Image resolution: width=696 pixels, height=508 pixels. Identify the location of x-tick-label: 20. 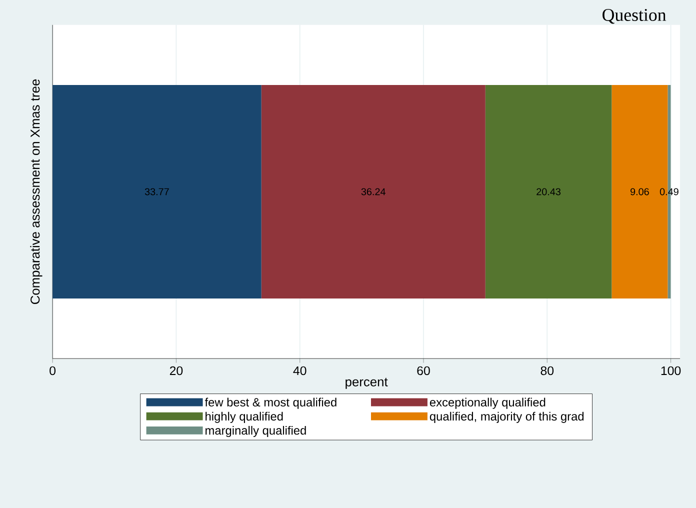
(176, 371).